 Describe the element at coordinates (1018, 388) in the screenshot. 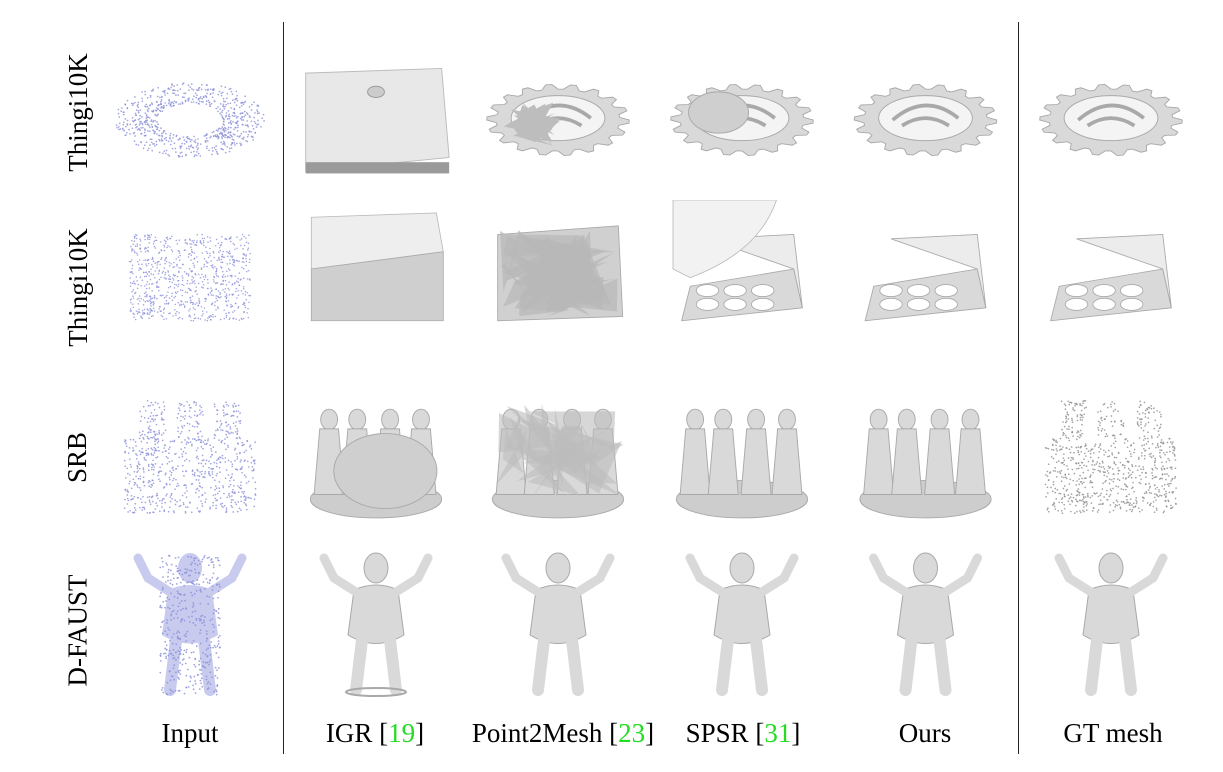

I see `column-separator-right` at that location.